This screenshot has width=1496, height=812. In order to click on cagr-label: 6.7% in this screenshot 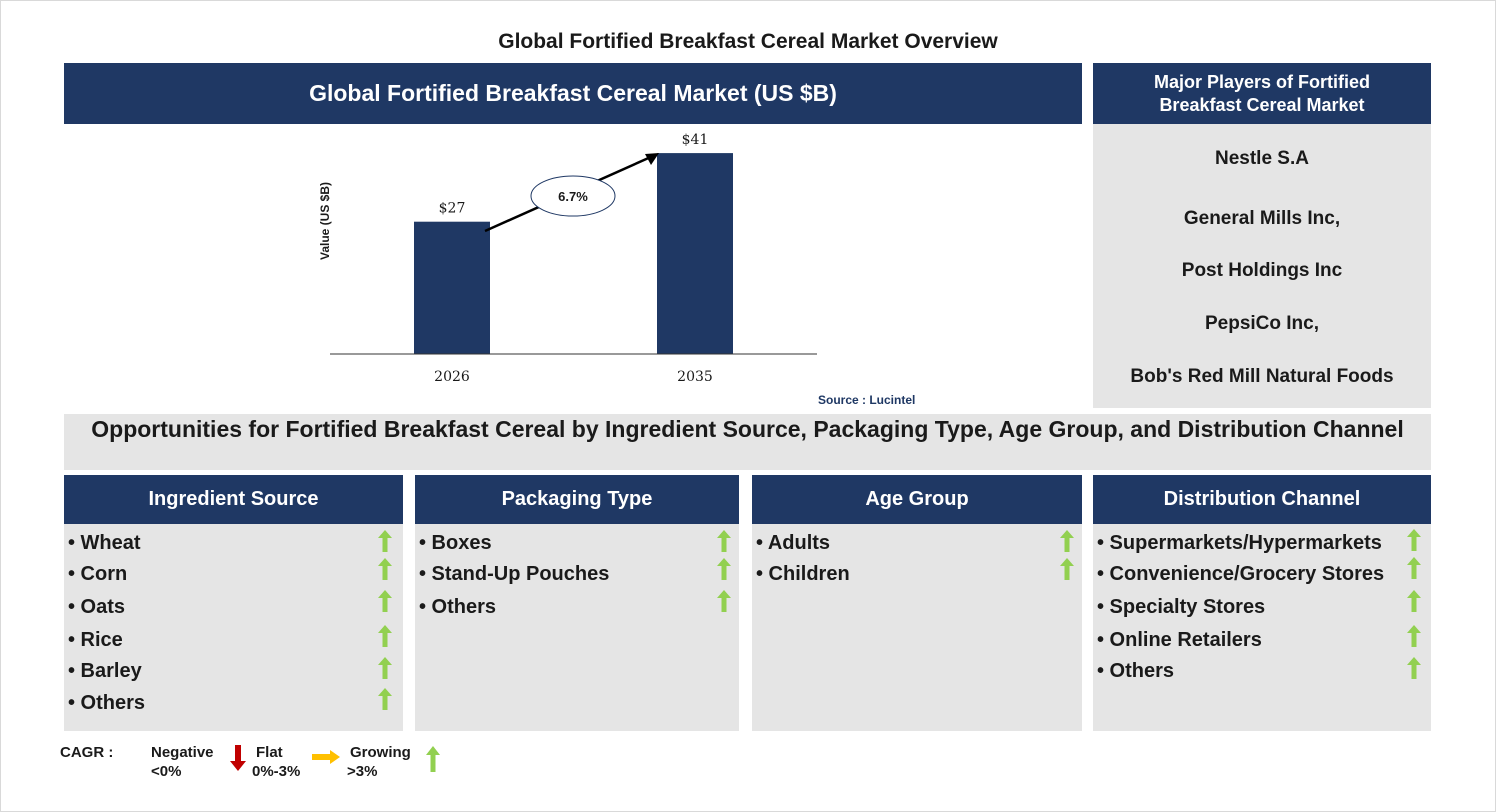, I will do `click(573, 196)`.